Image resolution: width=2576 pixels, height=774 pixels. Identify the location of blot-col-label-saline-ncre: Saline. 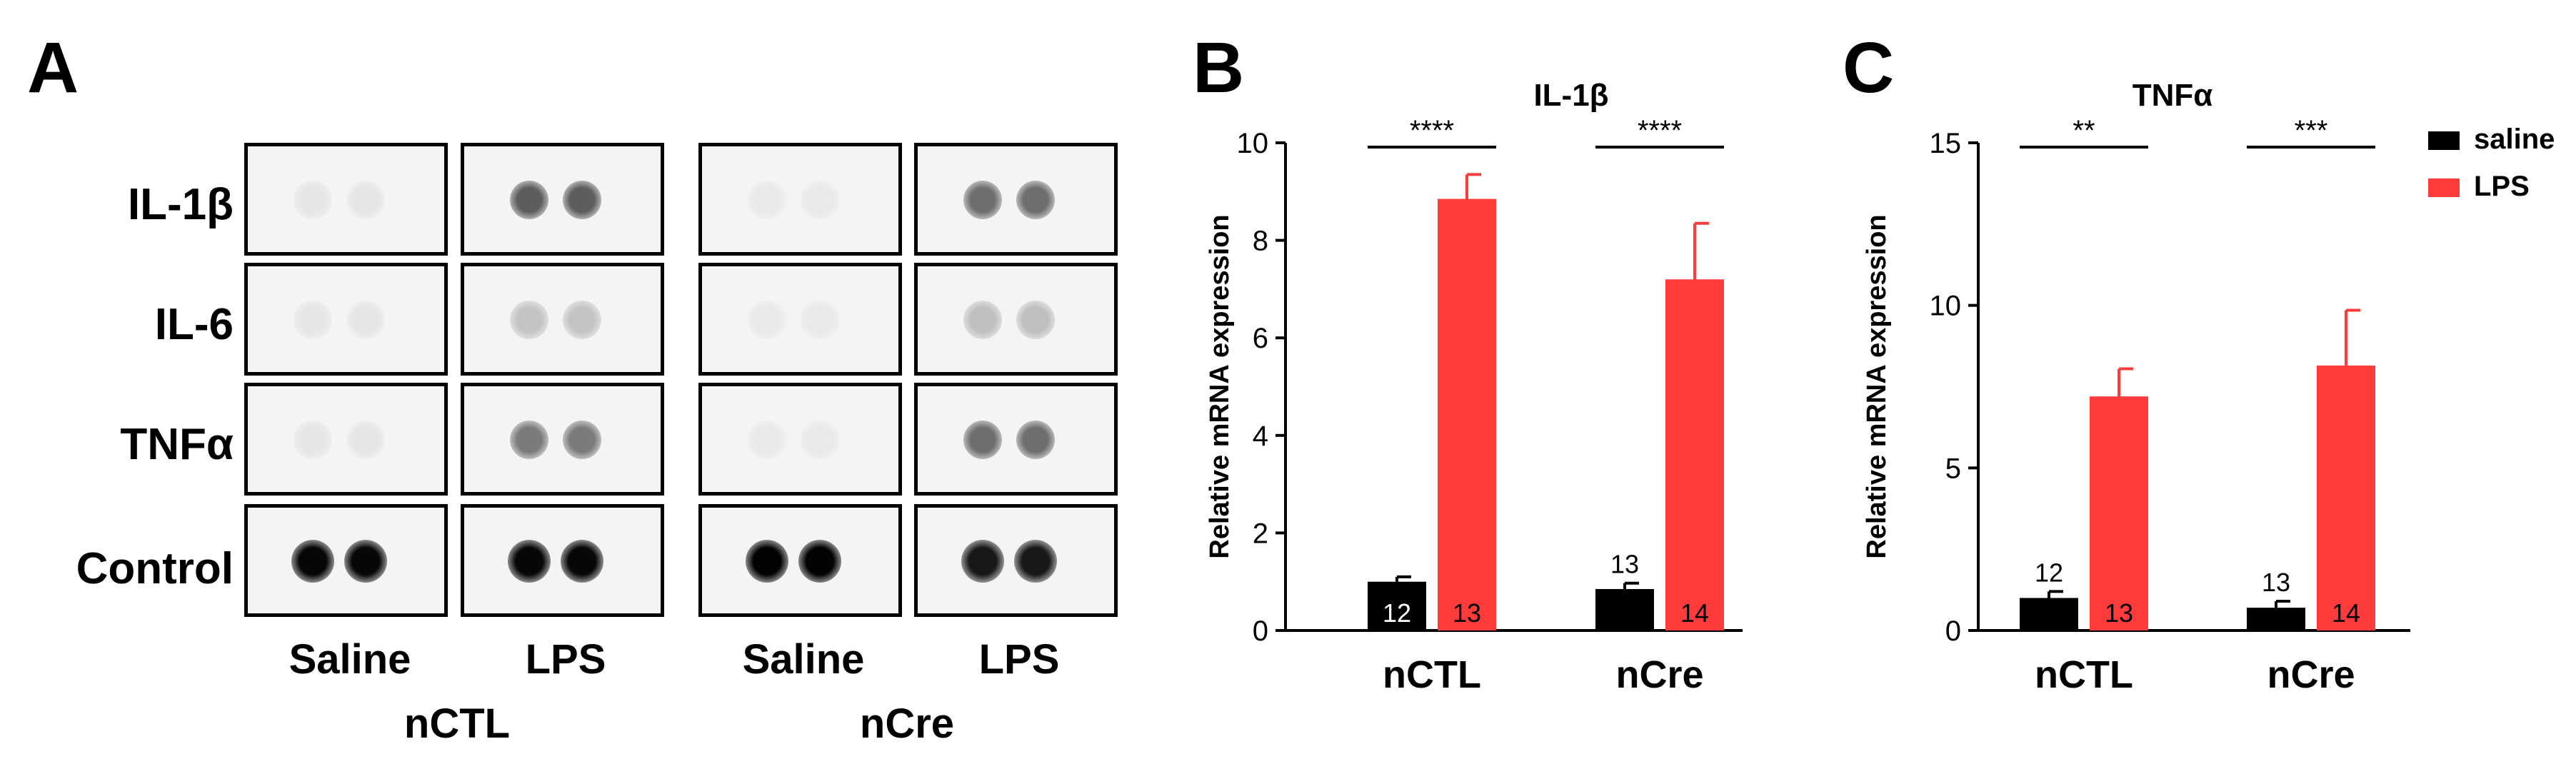
(803, 659).